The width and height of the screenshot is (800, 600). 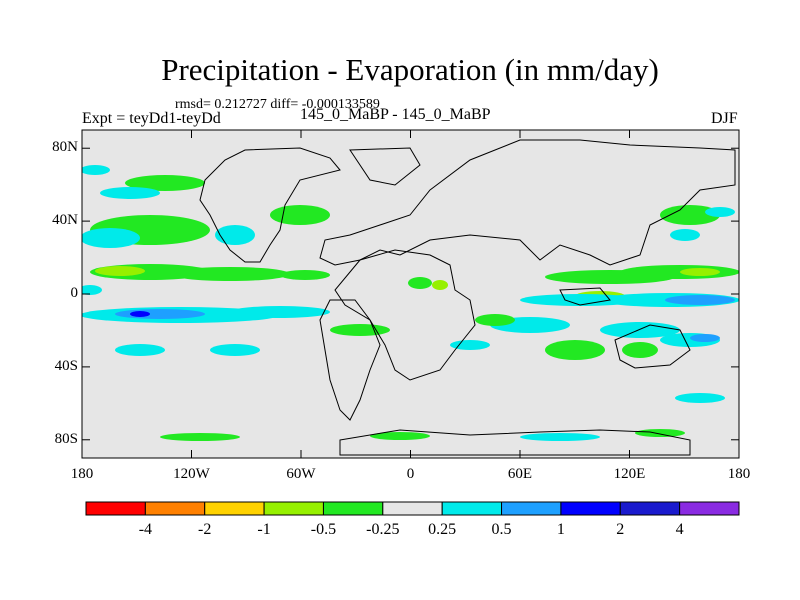 I want to click on season-label: DJF, so click(x=724, y=118).